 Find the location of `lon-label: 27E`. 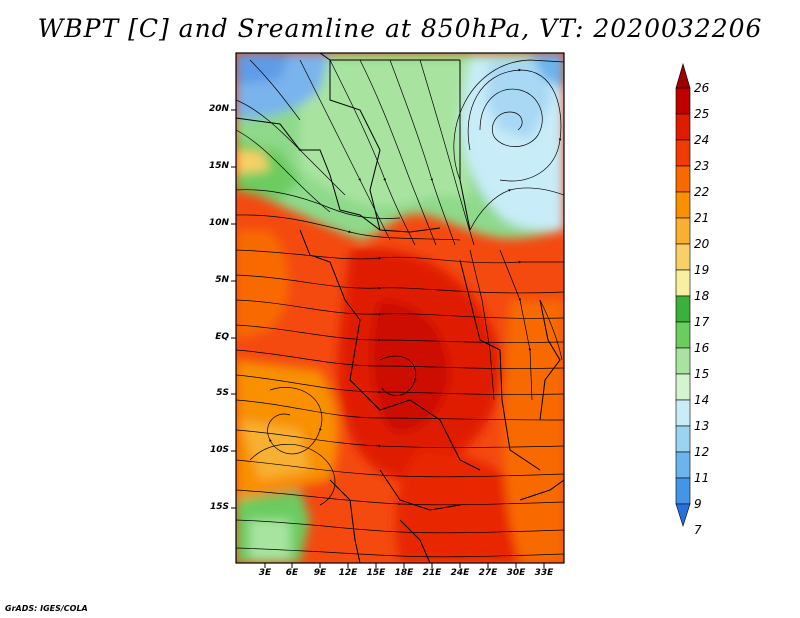

lon-label: 27E is located at coordinates (488, 573).